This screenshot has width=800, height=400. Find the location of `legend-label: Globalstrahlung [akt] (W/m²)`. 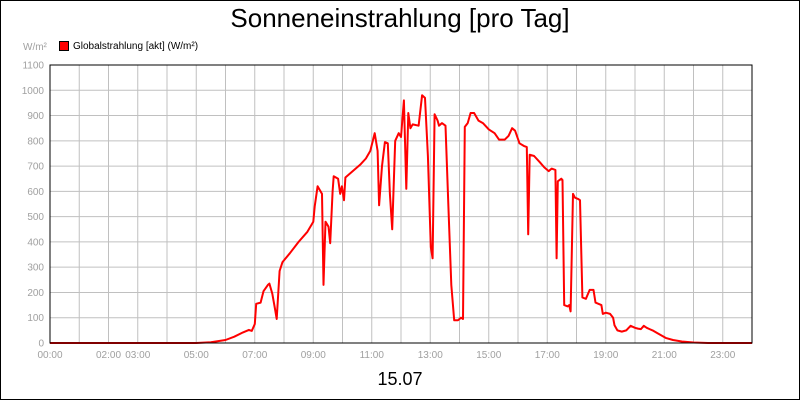

legend-label: Globalstrahlung [akt] (W/m²) is located at coordinates (136, 46).